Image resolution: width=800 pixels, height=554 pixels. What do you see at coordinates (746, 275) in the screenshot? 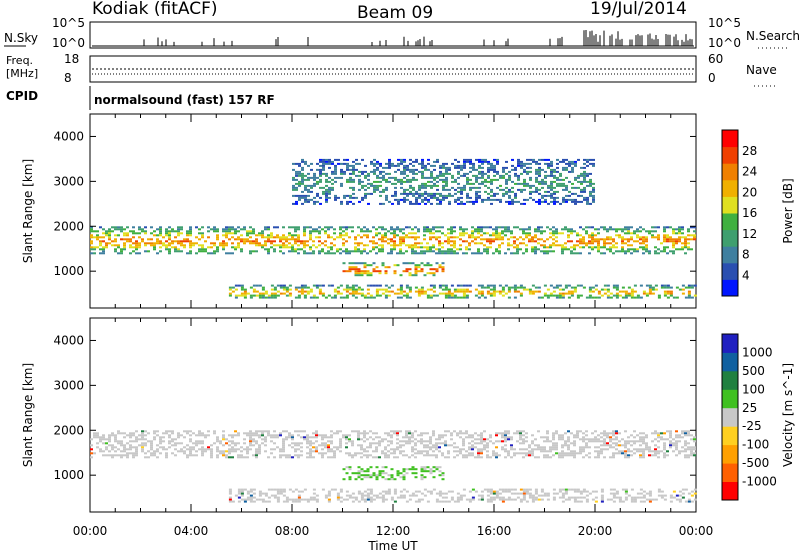
I see `colorbar-tick-label: 4` at bounding box center [746, 275].